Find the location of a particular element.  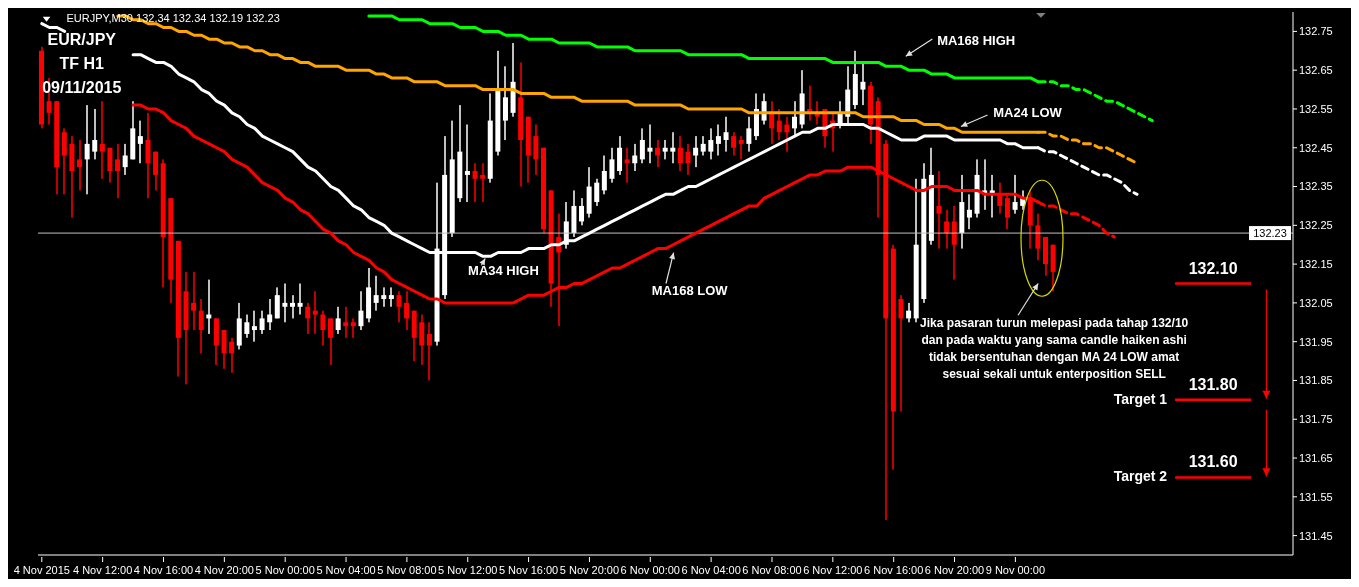

x-tick-label: 4 Nov 2015 is located at coordinates (41, 570).